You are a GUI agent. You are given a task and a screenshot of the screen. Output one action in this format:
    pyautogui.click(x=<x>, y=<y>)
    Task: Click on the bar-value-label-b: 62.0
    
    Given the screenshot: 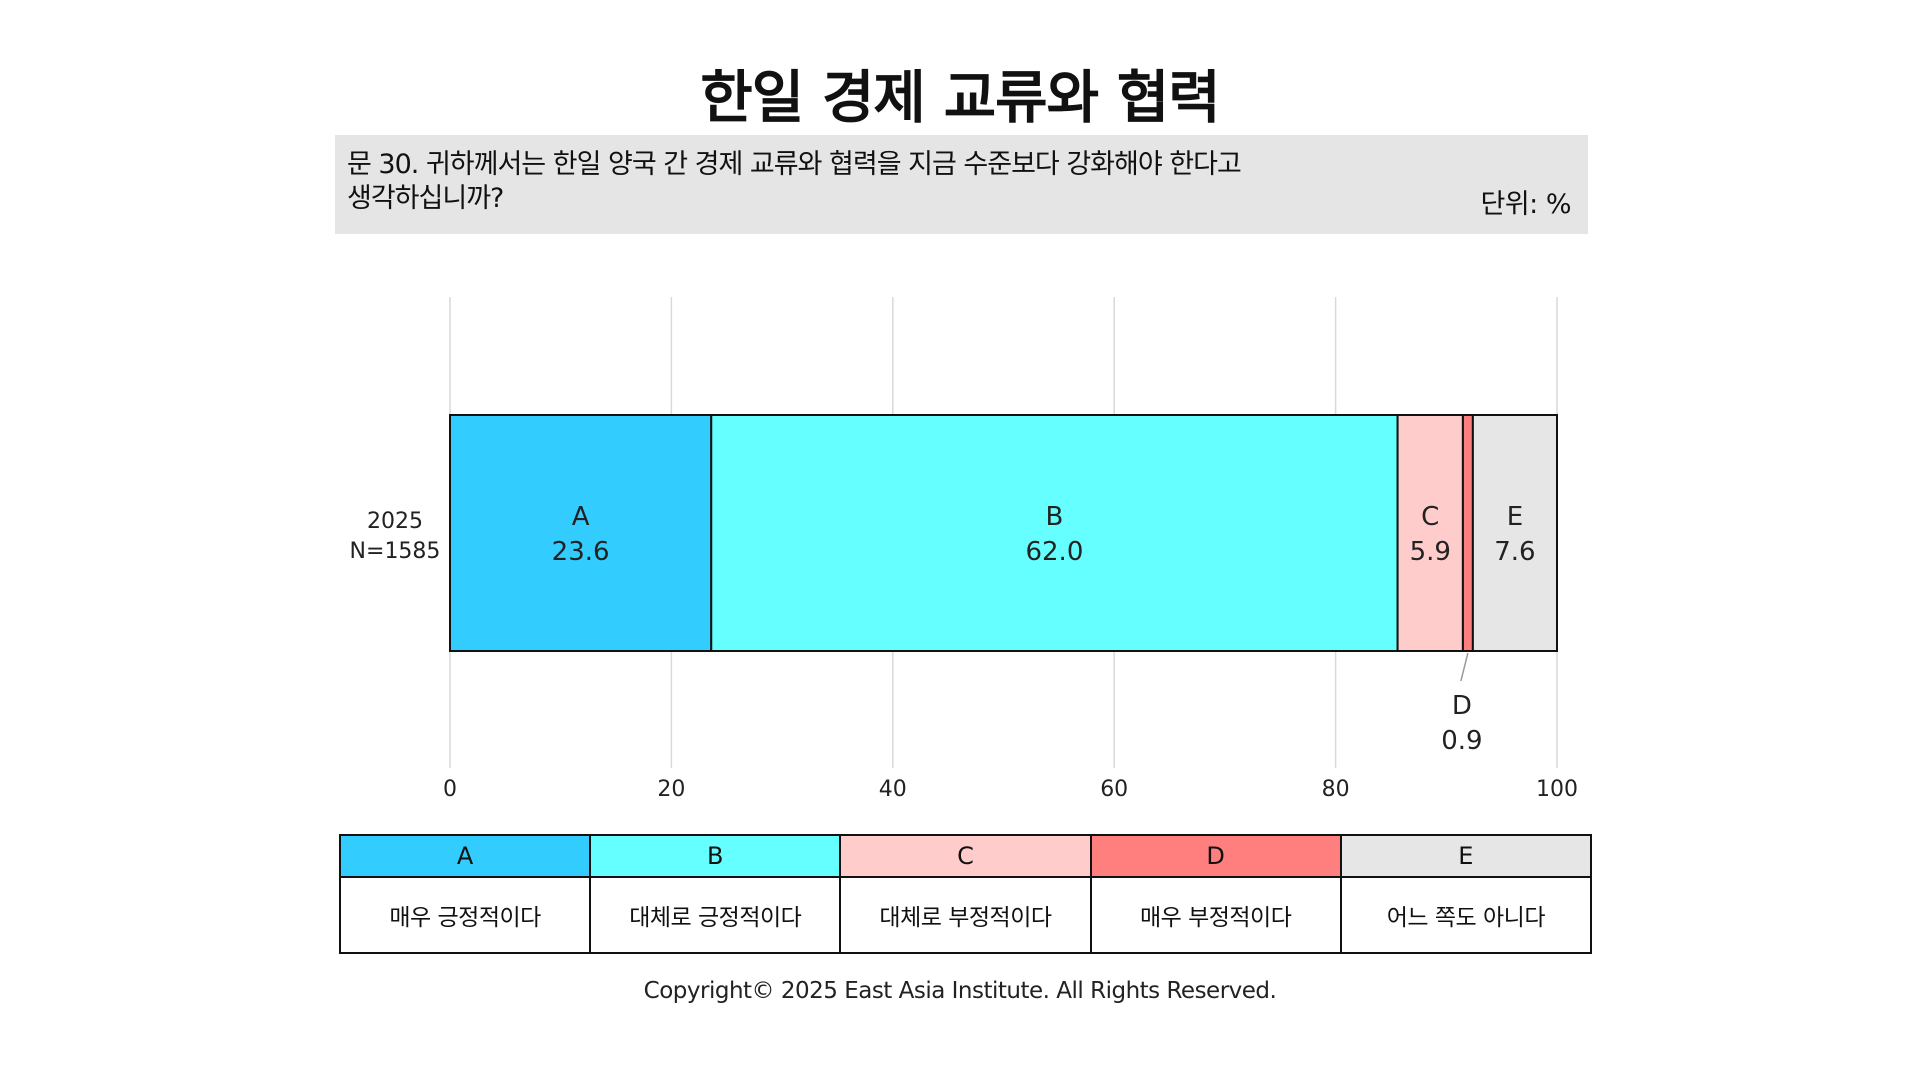 What is the action you would take?
    pyautogui.click(x=1054, y=552)
    